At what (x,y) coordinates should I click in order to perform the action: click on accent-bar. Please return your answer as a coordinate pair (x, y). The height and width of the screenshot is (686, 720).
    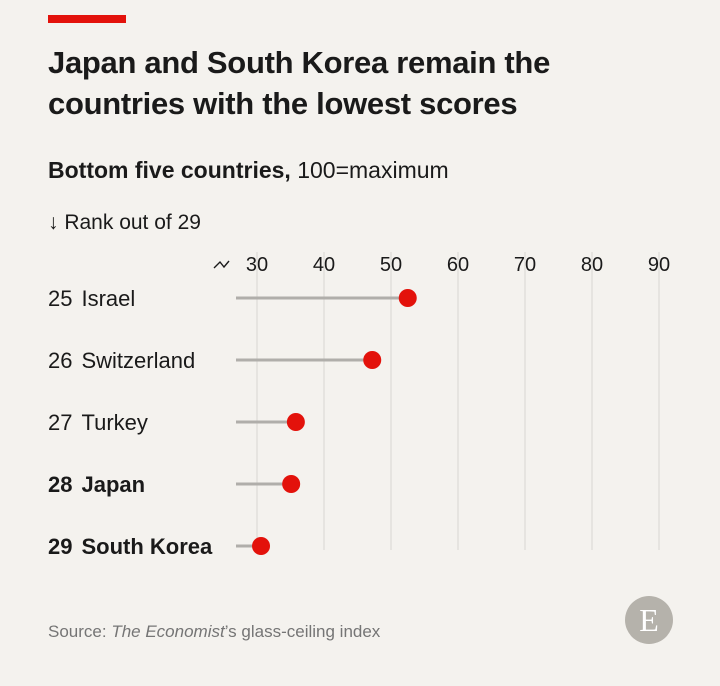
    Looking at the image, I should click on (87, 19).